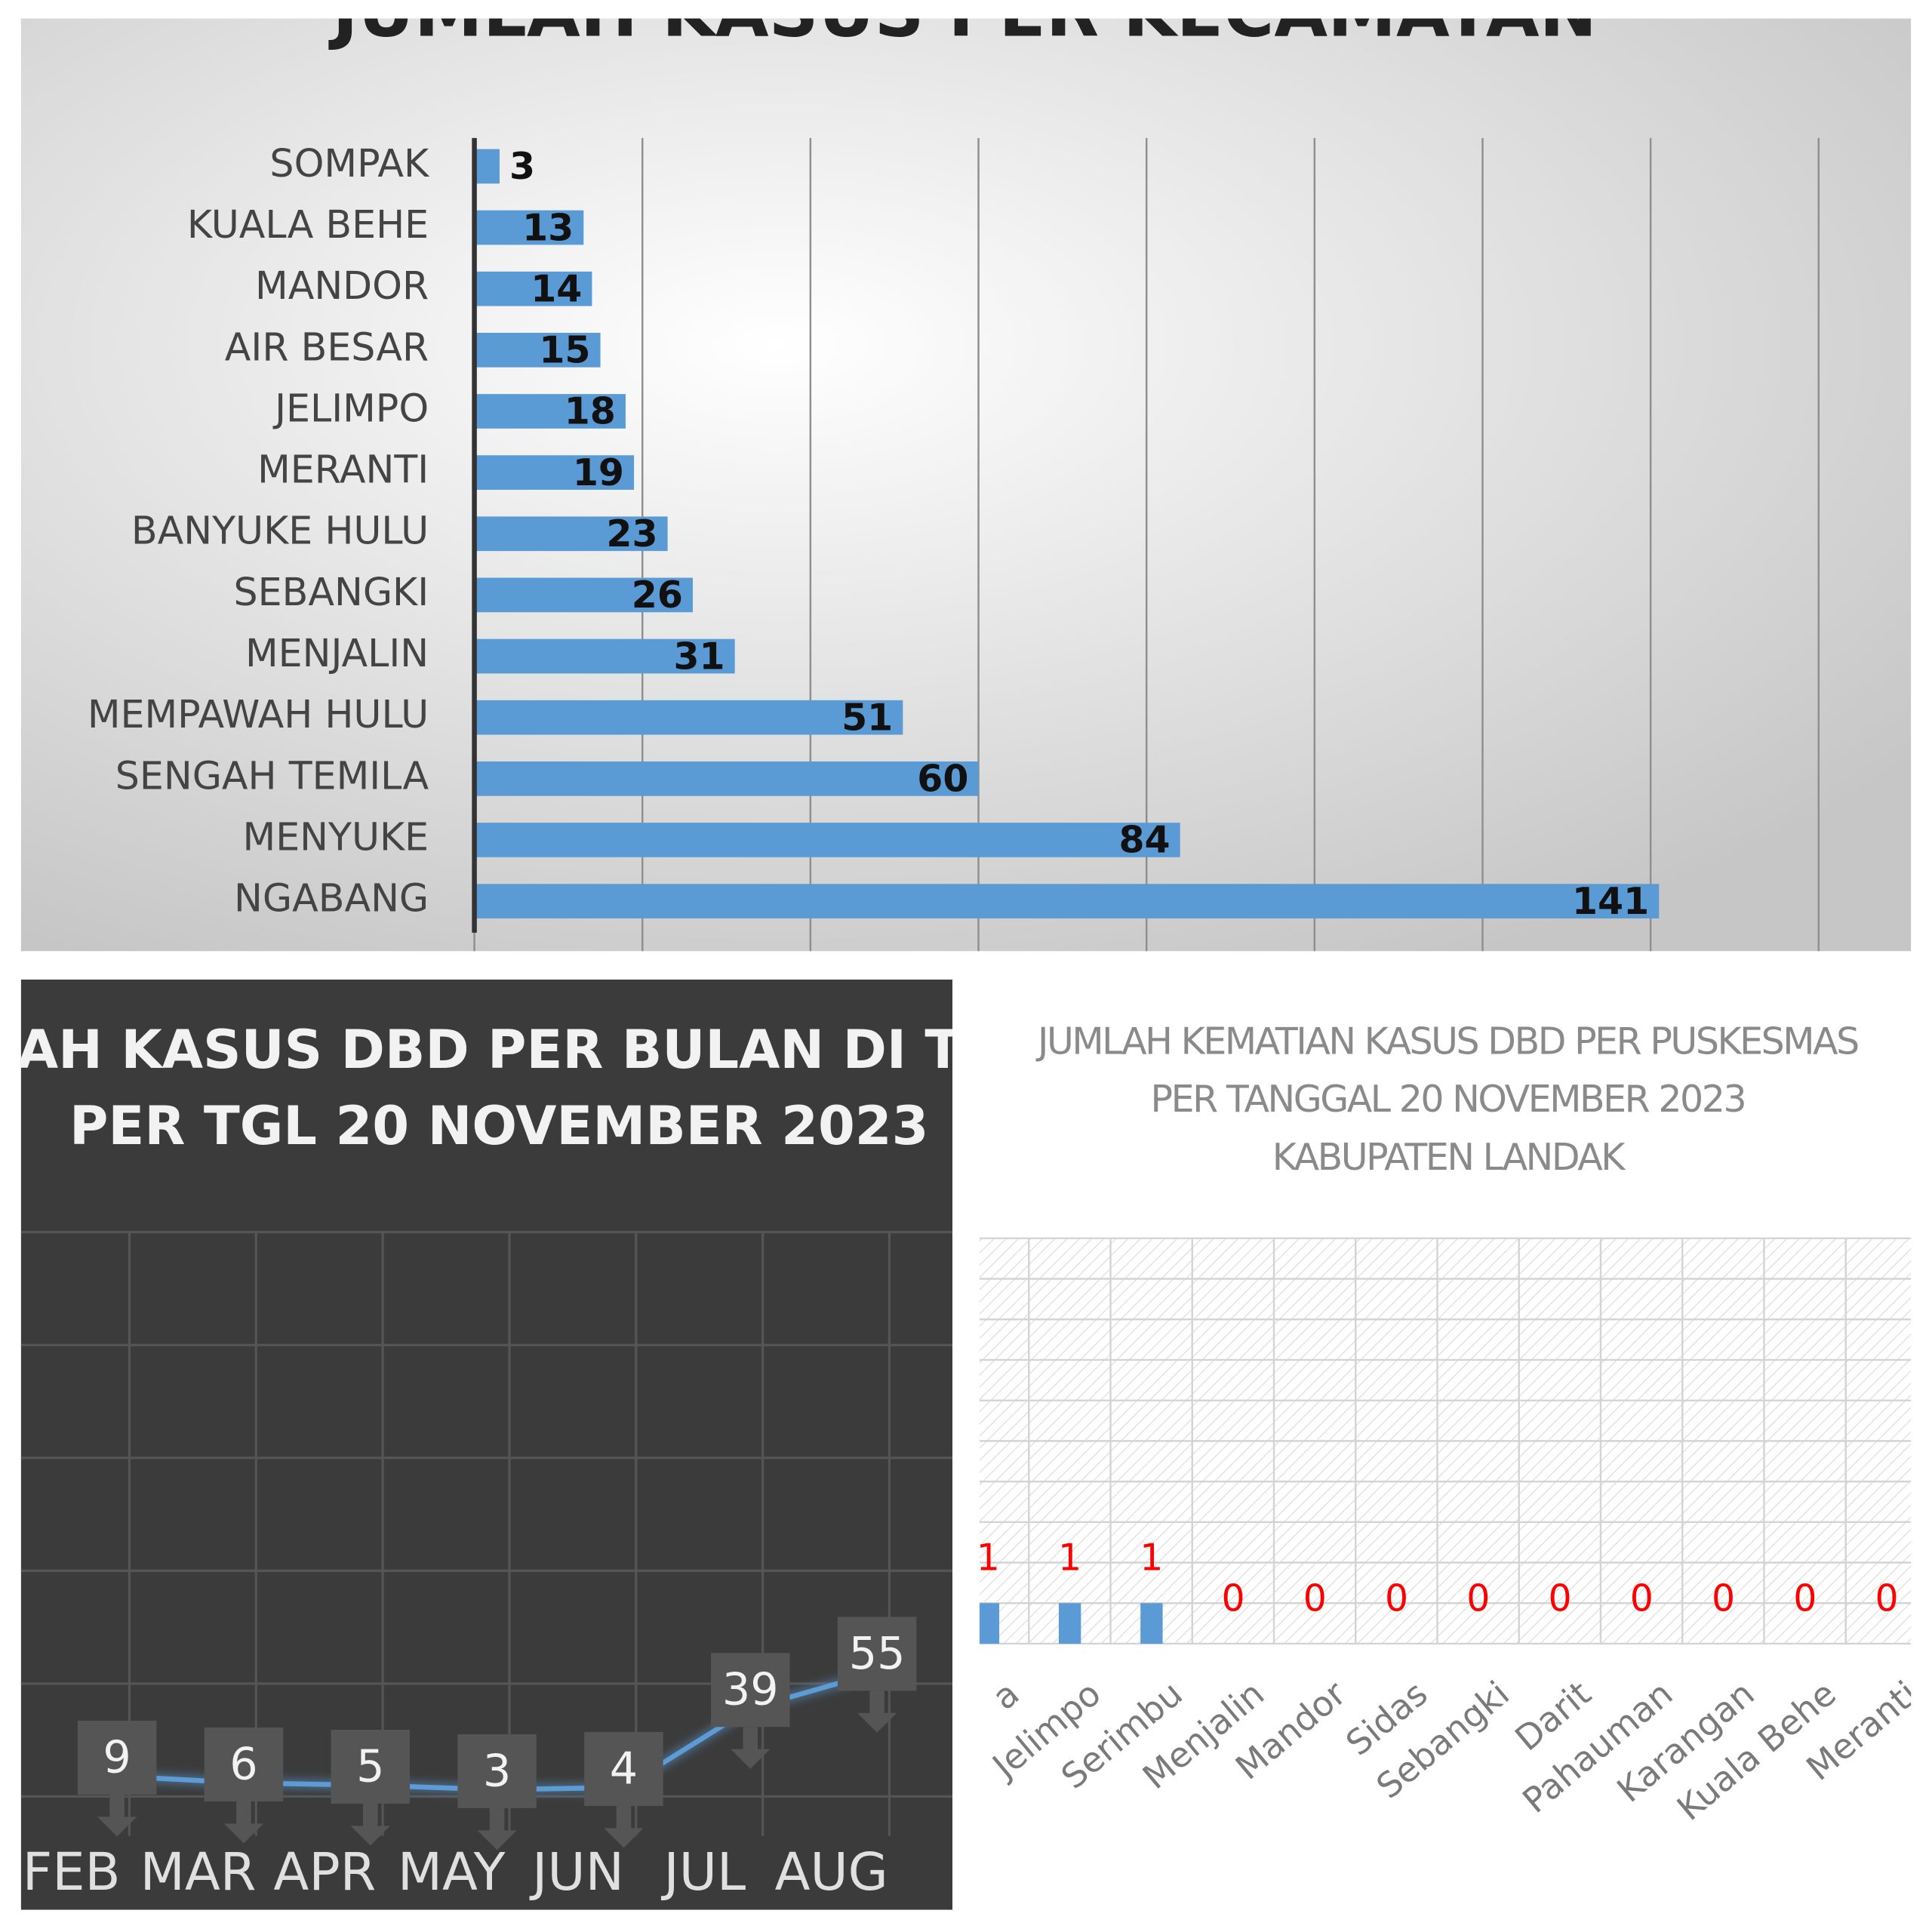 This screenshot has height=1932, width=1932. What do you see at coordinates (598, 472) in the screenshot?
I see `data-label: 19` at bounding box center [598, 472].